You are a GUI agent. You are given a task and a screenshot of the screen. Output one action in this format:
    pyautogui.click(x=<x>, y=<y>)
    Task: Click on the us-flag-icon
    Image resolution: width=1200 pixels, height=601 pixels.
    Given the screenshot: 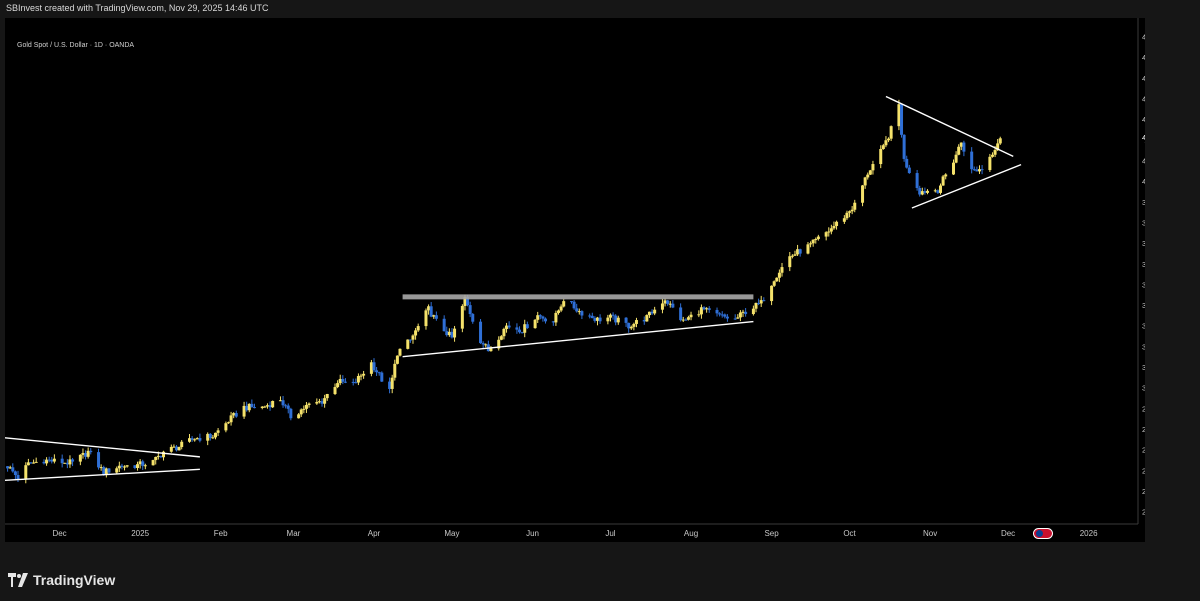 What is the action you would take?
    pyautogui.click(x=1043, y=533)
    